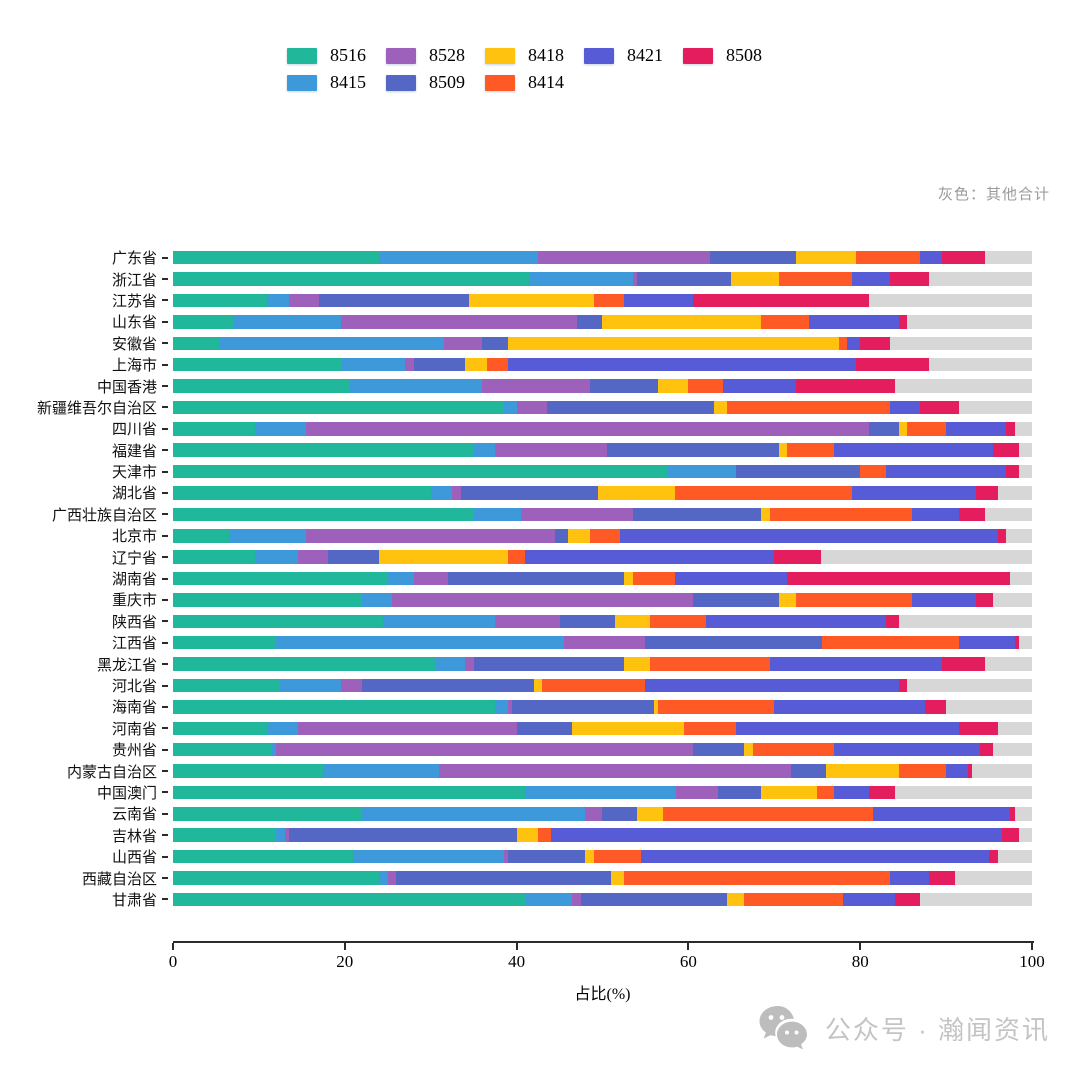  Describe the element at coordinates (540, 257) in the screenshot. I see `bar-row: 广东省` at that location.